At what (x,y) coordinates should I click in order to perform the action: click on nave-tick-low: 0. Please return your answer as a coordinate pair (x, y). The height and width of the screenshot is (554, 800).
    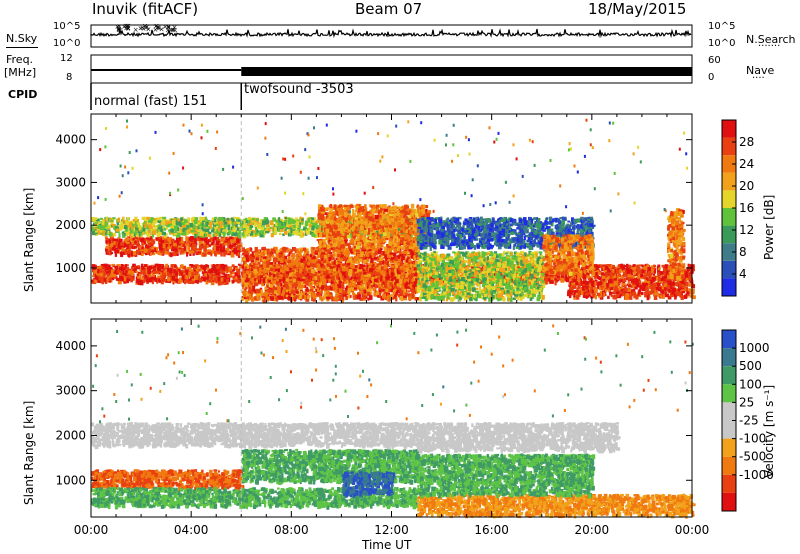
    Looking at the image, I should click on (711, 77).